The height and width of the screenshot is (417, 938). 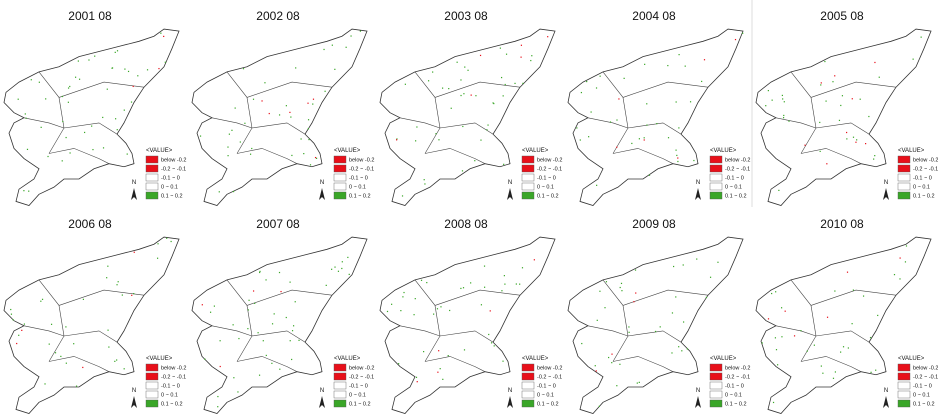 What do you see at coordinates (654, 224) in the screenshot?
I see `panel-title: 2009 08` at bounding box center [654, 224].